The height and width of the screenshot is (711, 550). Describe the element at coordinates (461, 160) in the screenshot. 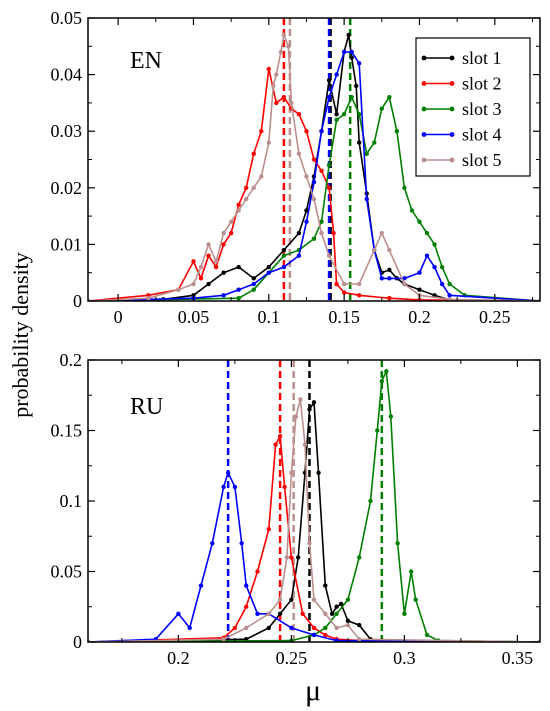

I see `legend-entry-slot-5: slot 5` at that location.